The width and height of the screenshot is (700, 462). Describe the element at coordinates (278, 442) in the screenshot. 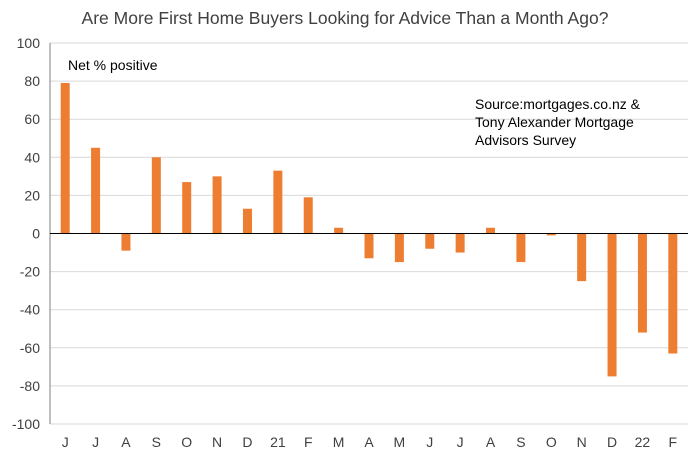

I see `x-tick-label: 21` at that location.